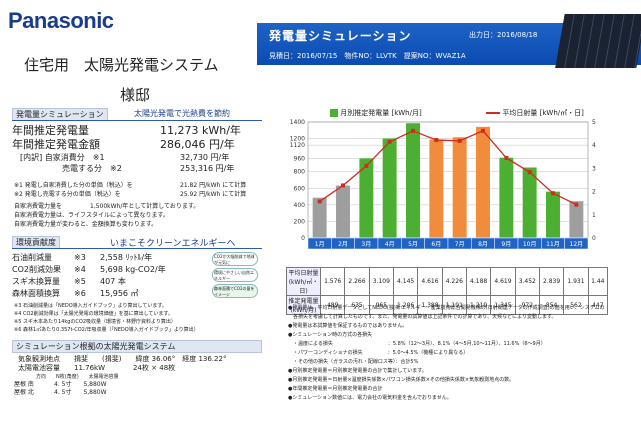 The height and width of the screenshot is (443, 641). Describe the element at coordinates (50, 130) in the screenshot. I see `annual-kwh-label: 年間推定発電量` at that location.